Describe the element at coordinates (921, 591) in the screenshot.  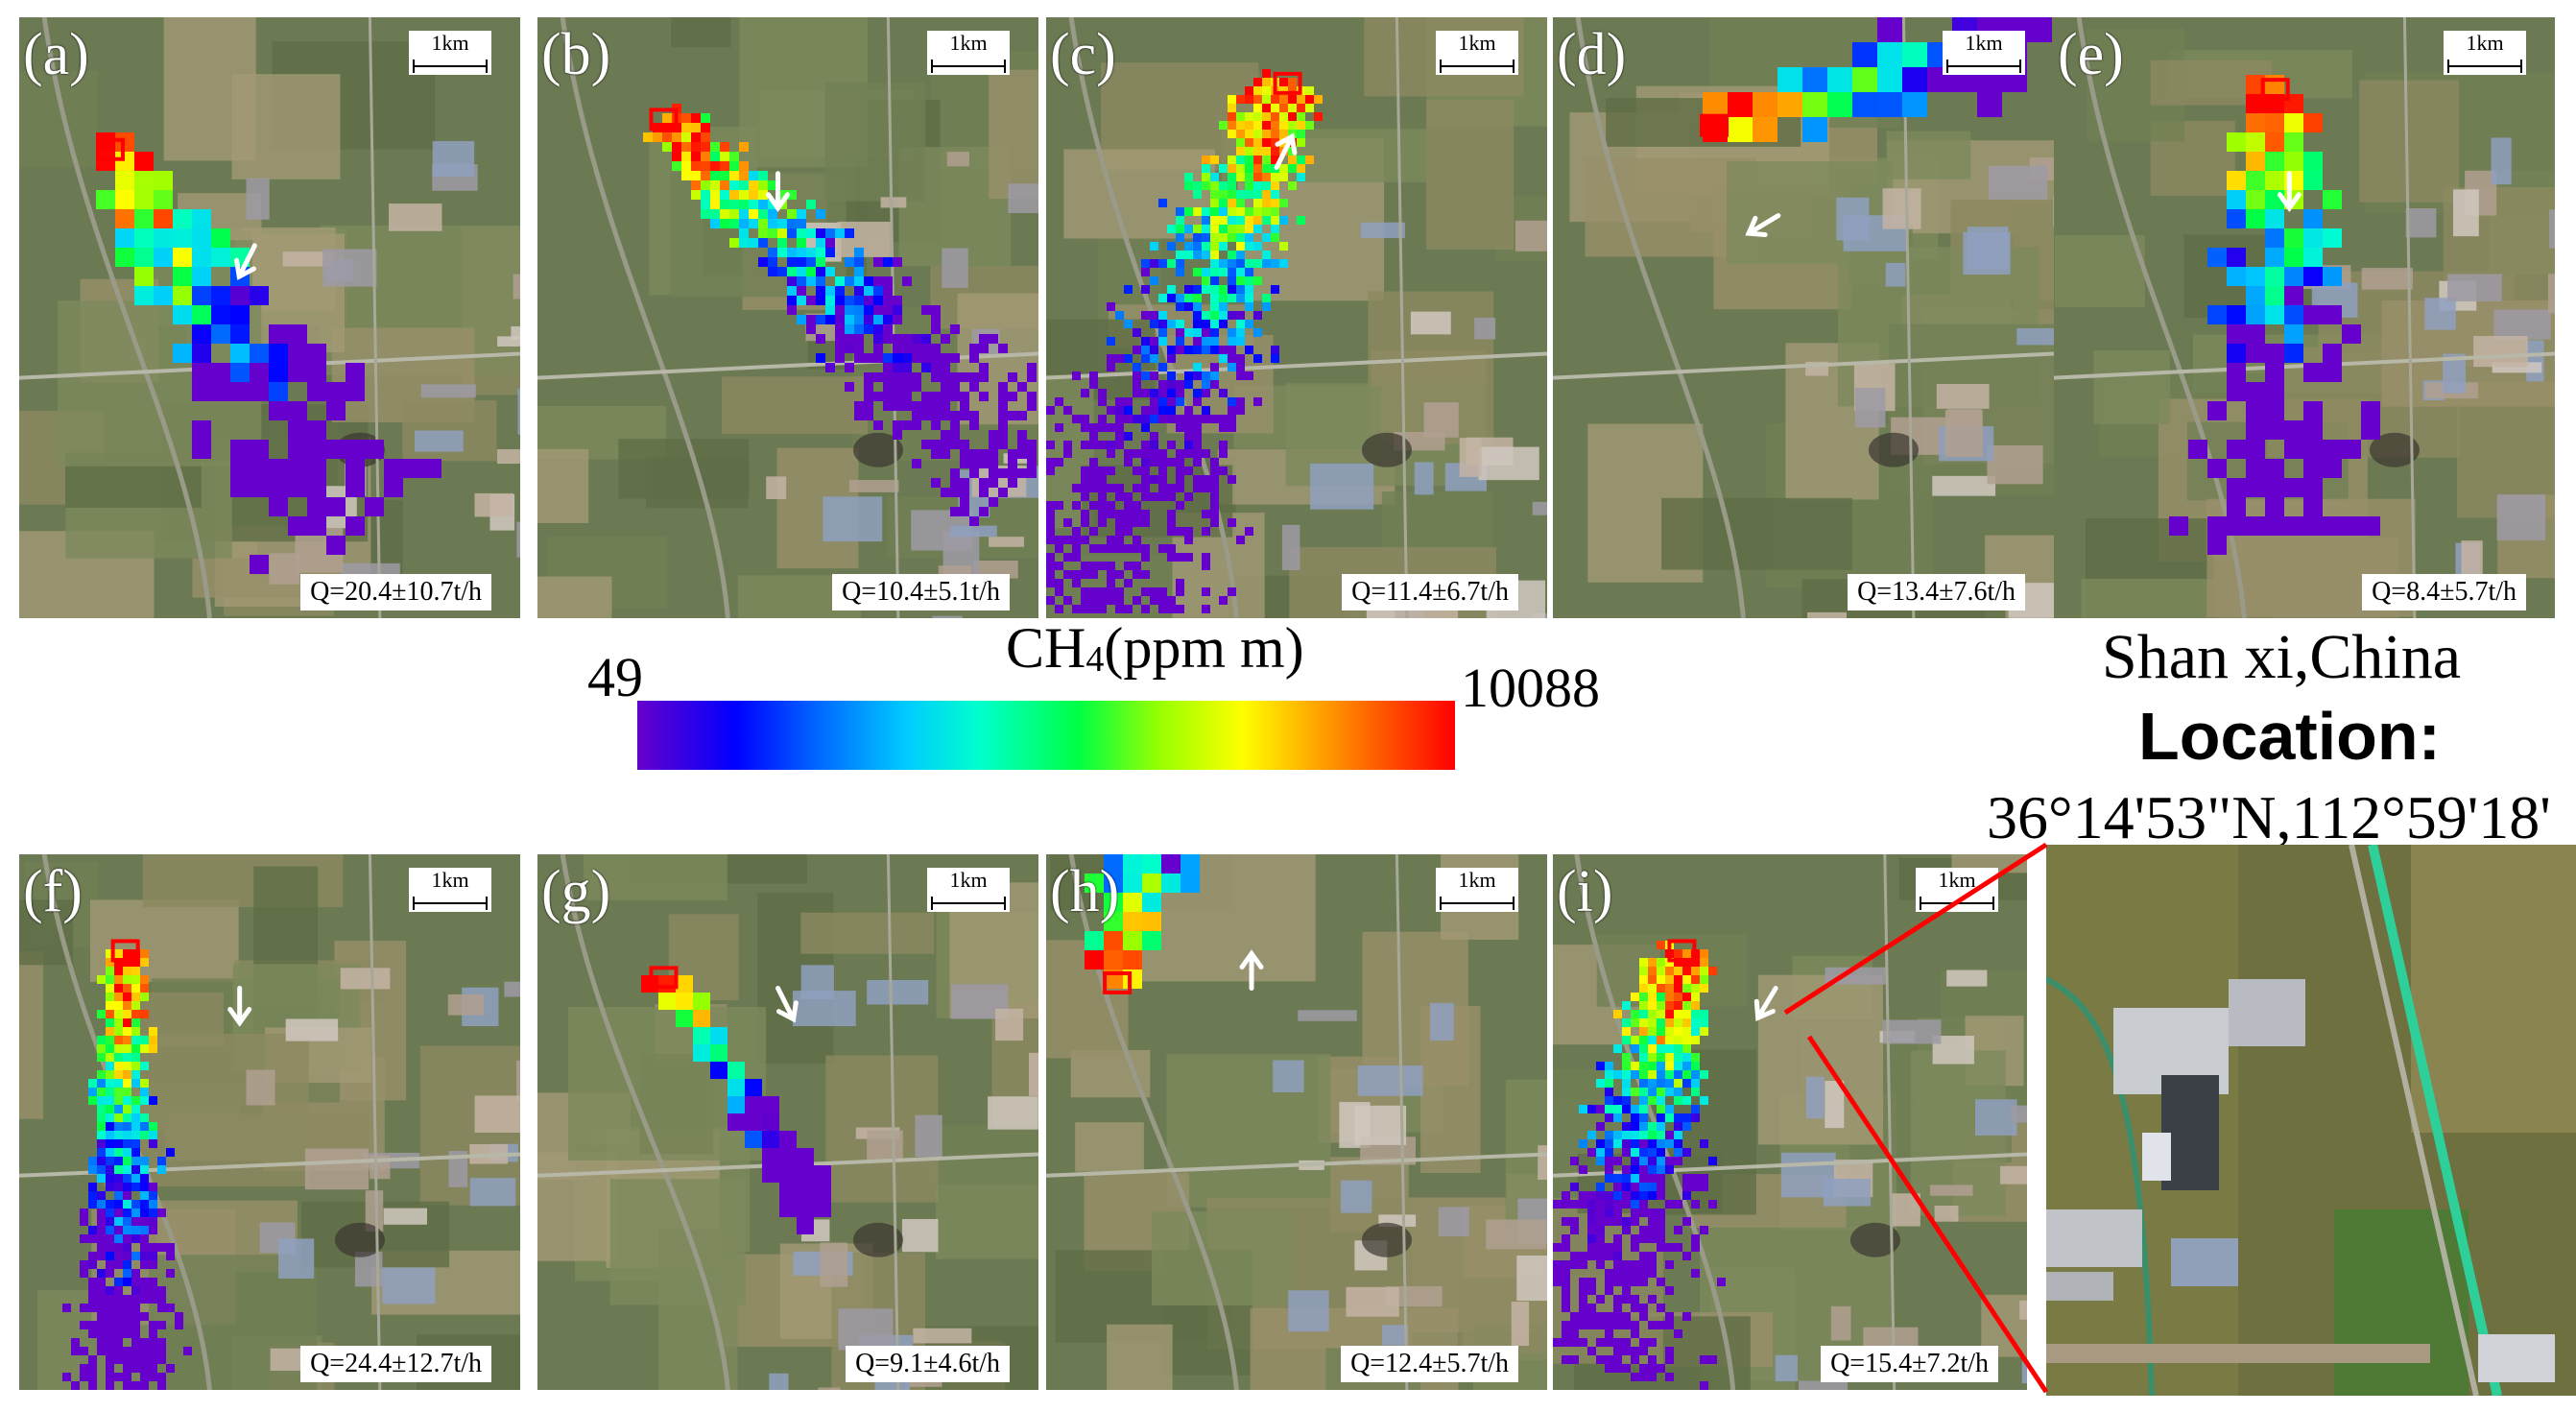
I see `emission-rate: Q=10.4±5.1t/h` at that location.